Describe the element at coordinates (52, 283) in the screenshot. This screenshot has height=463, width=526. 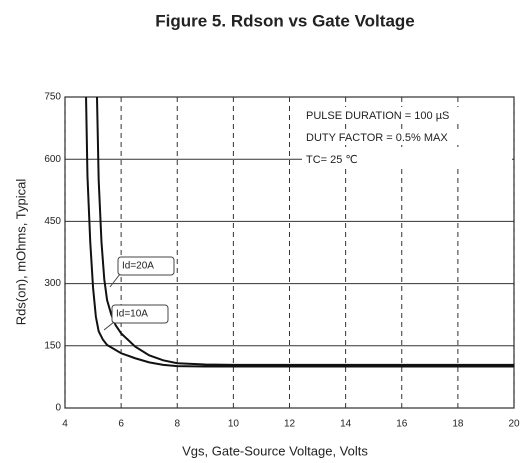
I see `y-tick-label: 300` at that location.